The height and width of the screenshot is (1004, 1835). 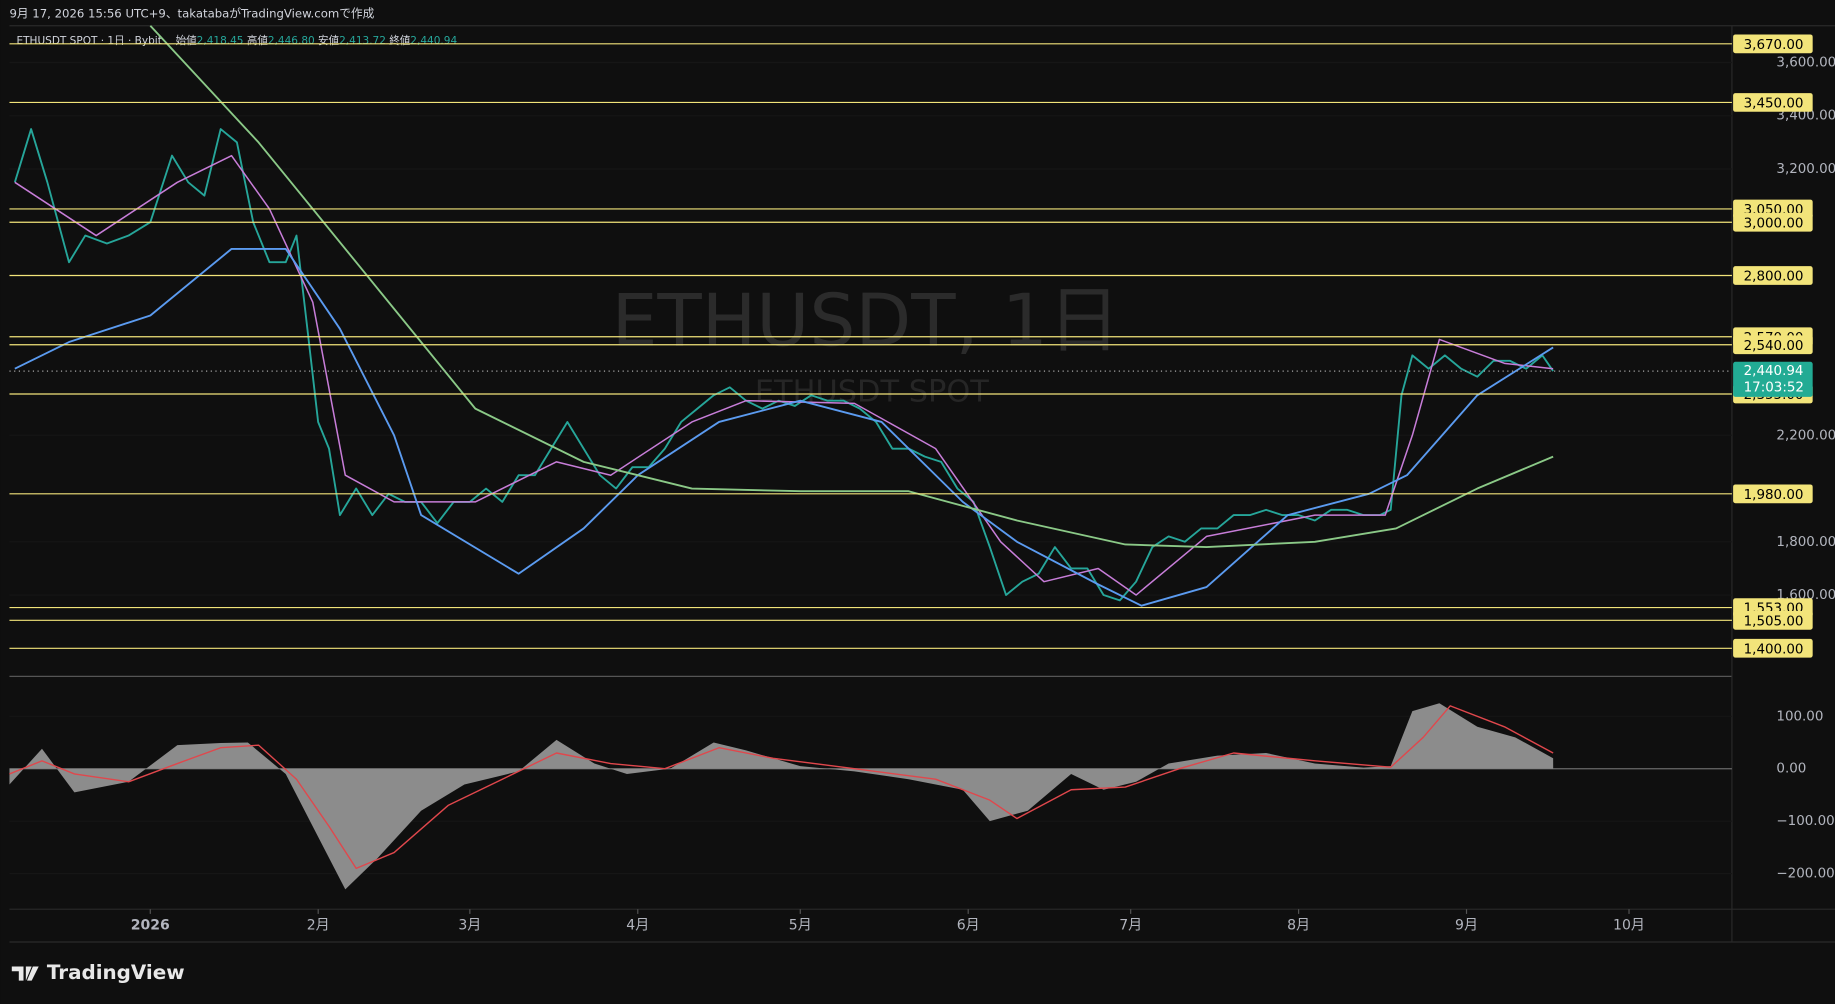 What do you see at coordinates (400, 40) in the screenshot?
I see `close-label: 終値` at bounding box center [400, 40].